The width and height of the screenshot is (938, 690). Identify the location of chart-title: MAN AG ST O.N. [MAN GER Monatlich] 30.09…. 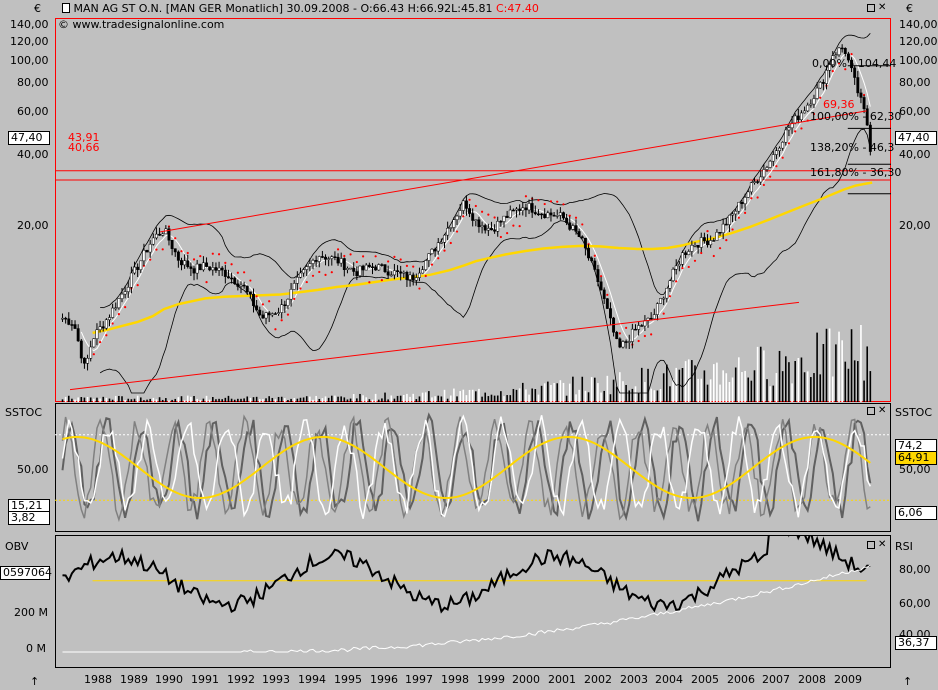
(300, 9).